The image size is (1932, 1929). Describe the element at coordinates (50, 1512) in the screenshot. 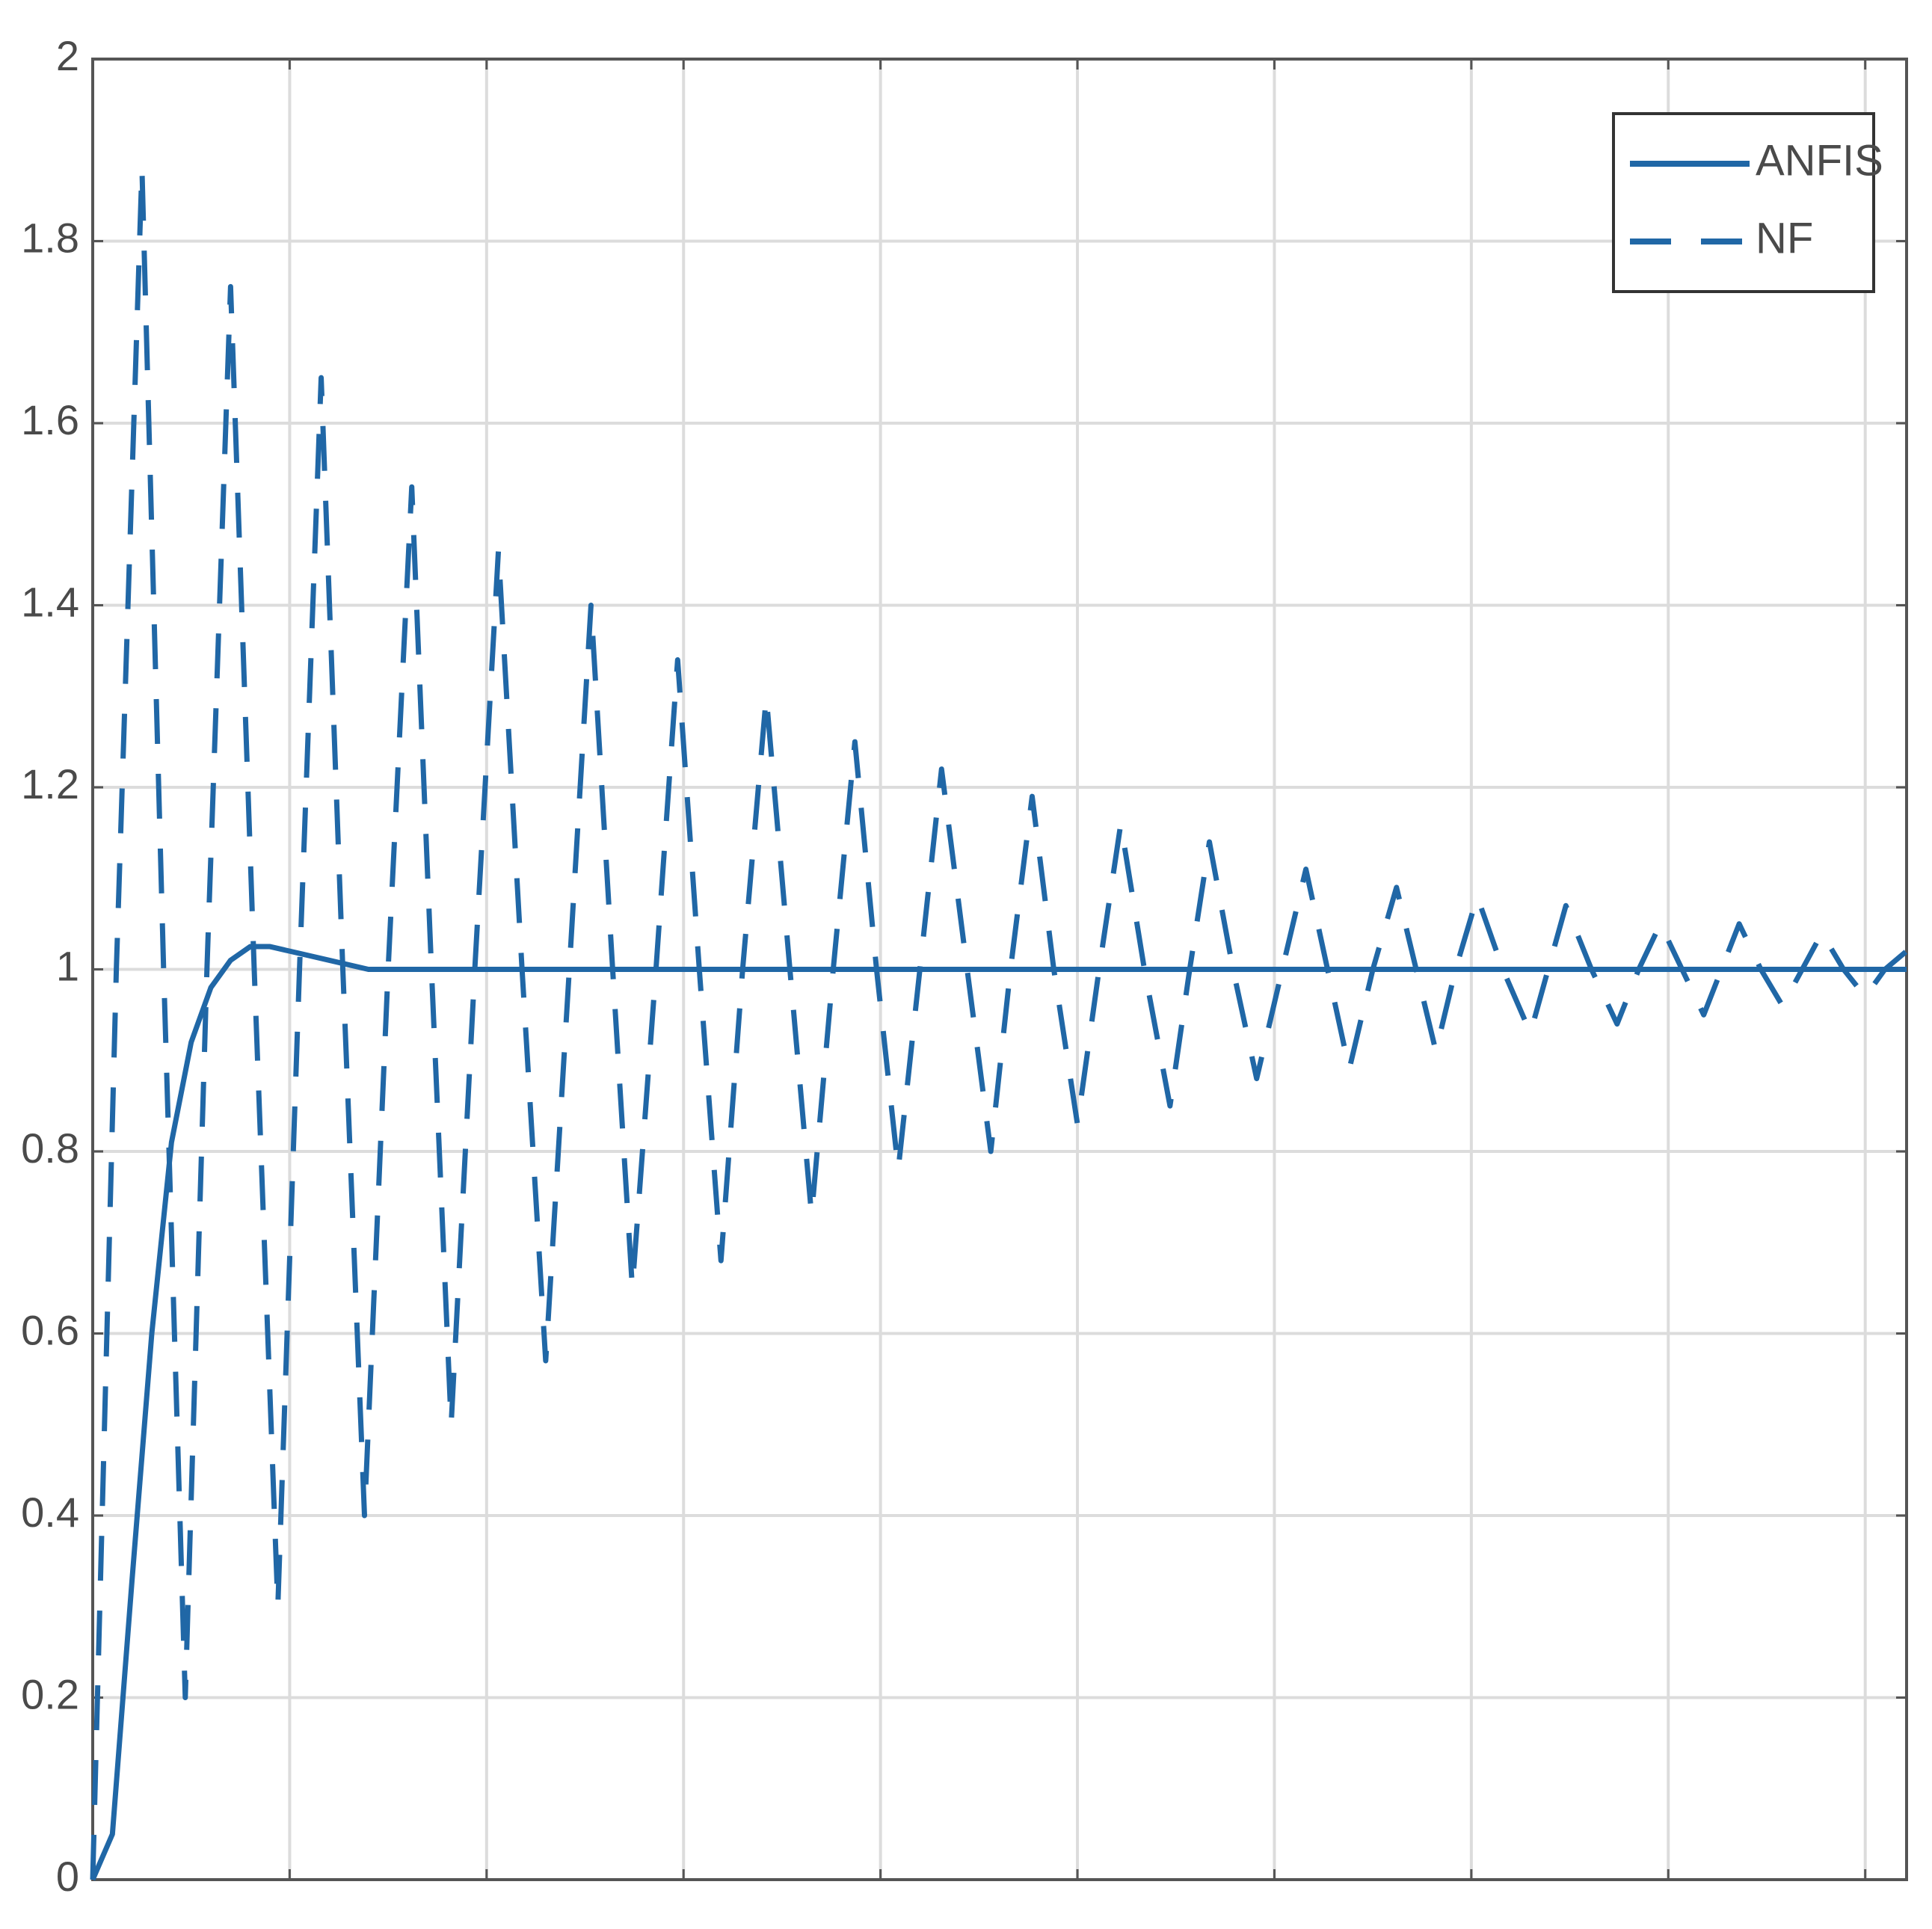

I see `y-tick-label: 0.4` at that location.